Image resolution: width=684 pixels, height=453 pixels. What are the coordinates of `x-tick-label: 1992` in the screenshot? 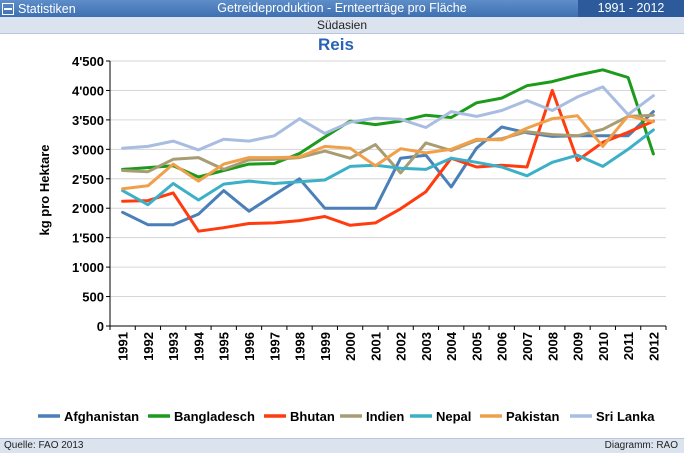 It's located at (148, 346).